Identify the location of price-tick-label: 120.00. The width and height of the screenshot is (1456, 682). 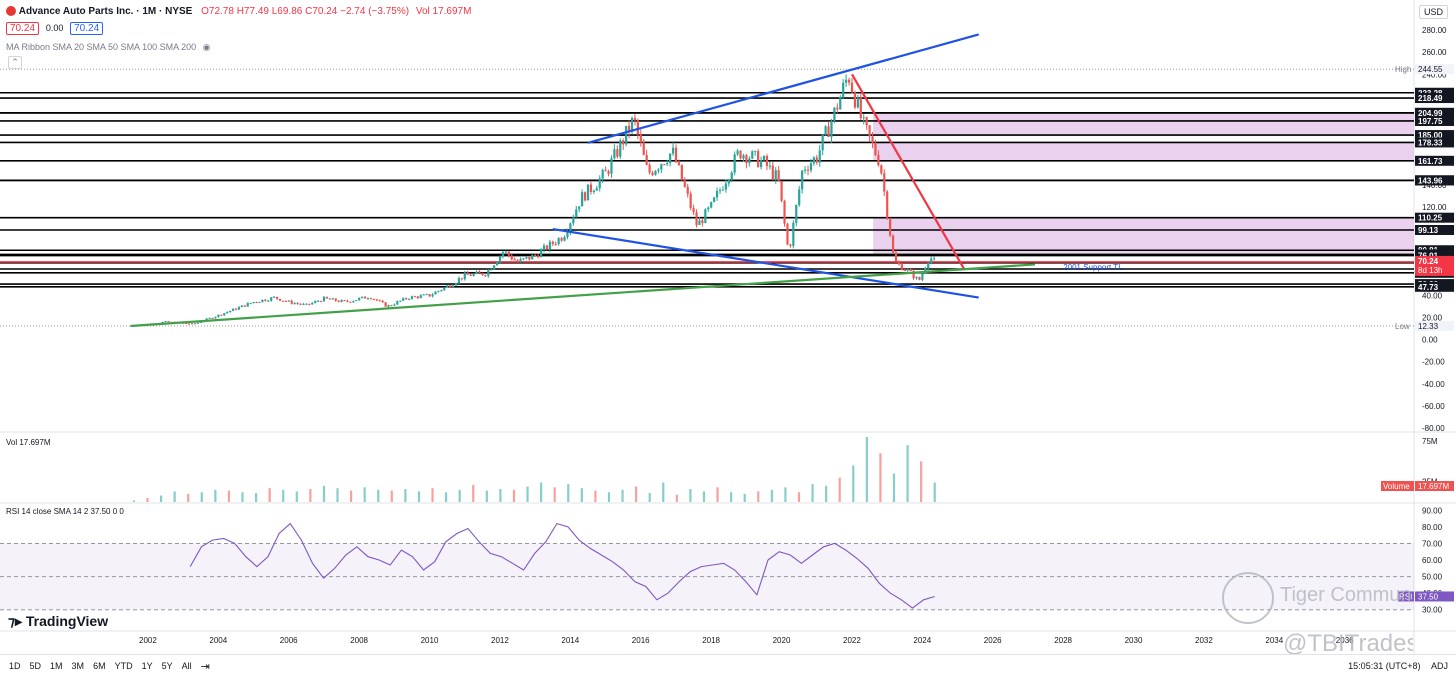
(1434, 207).